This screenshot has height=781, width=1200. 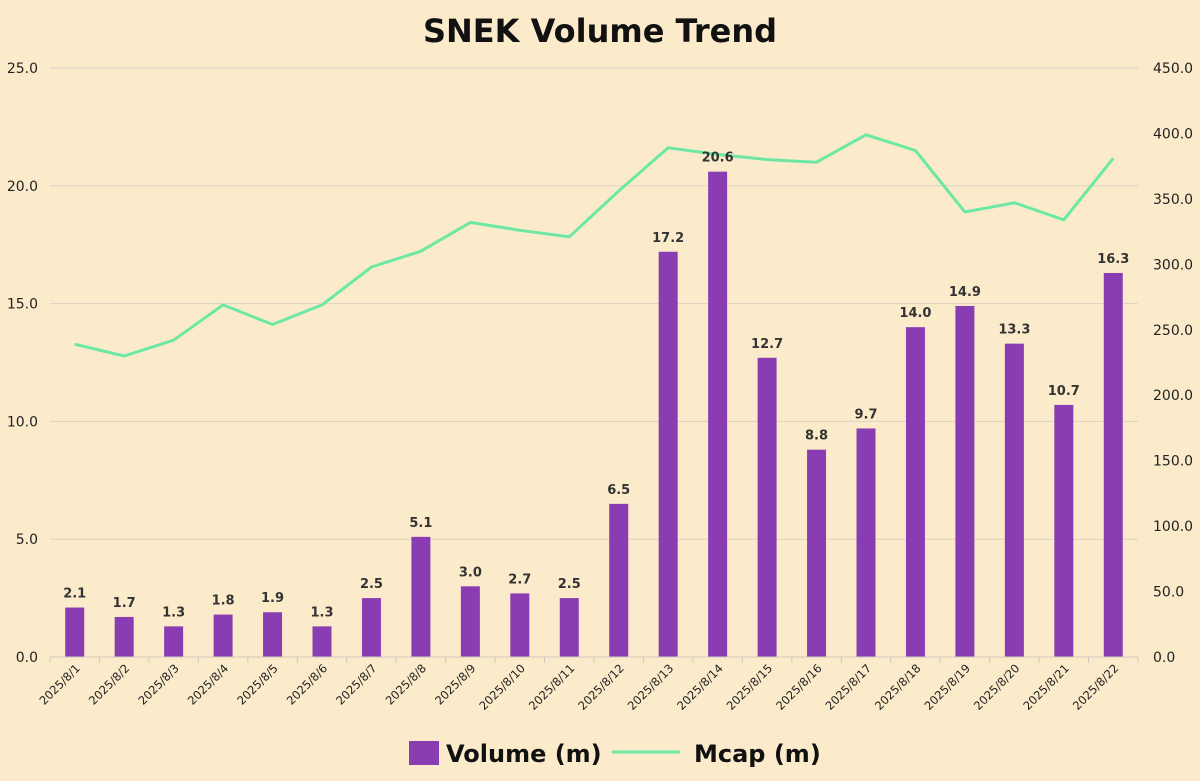 What do you see at coordinates (767, 344) in the screenshot?
I see `bar-value-label: 12.7` at bounding box center [767, 344].